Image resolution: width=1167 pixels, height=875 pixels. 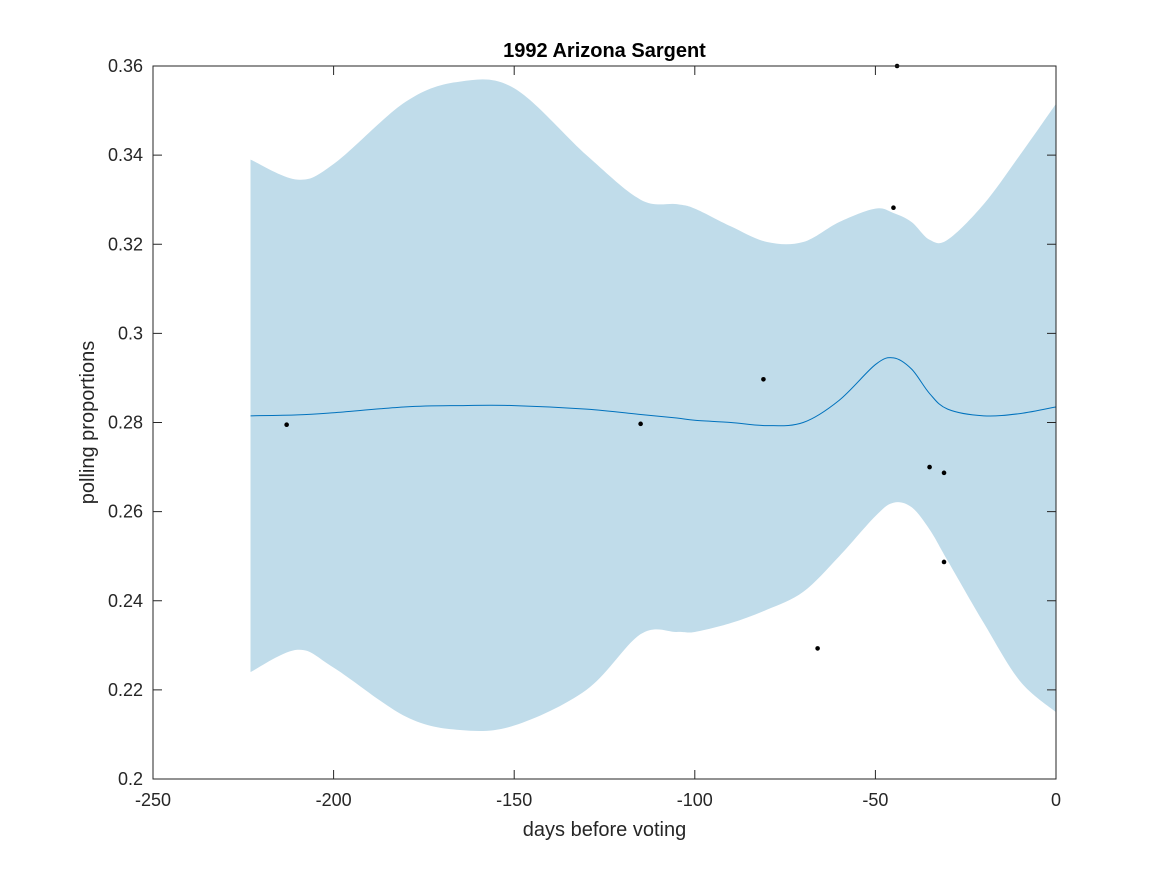 What do you see at coordinates (125, 690) in the screenshot?
I see `y-tick-label: 0.22` at bounding box center [125, 690].